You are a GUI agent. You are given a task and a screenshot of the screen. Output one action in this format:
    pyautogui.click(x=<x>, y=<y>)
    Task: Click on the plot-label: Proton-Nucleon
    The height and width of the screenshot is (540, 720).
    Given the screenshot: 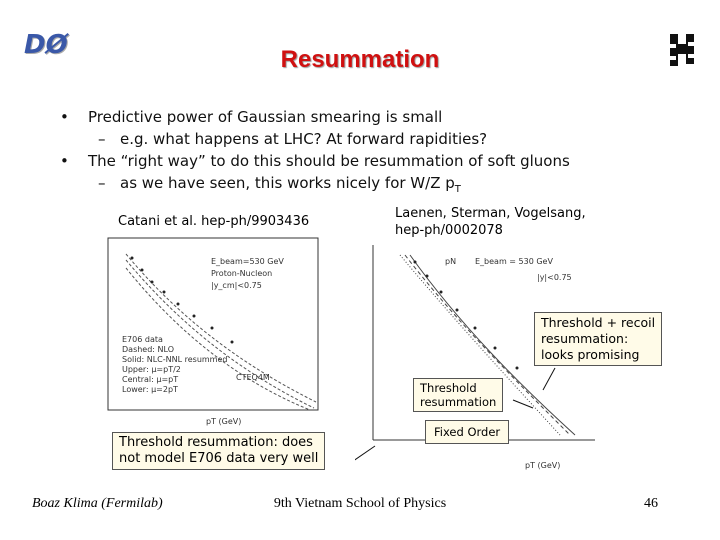 What is the action you would take?
    pyautogui.click(x=241, y=273)
    